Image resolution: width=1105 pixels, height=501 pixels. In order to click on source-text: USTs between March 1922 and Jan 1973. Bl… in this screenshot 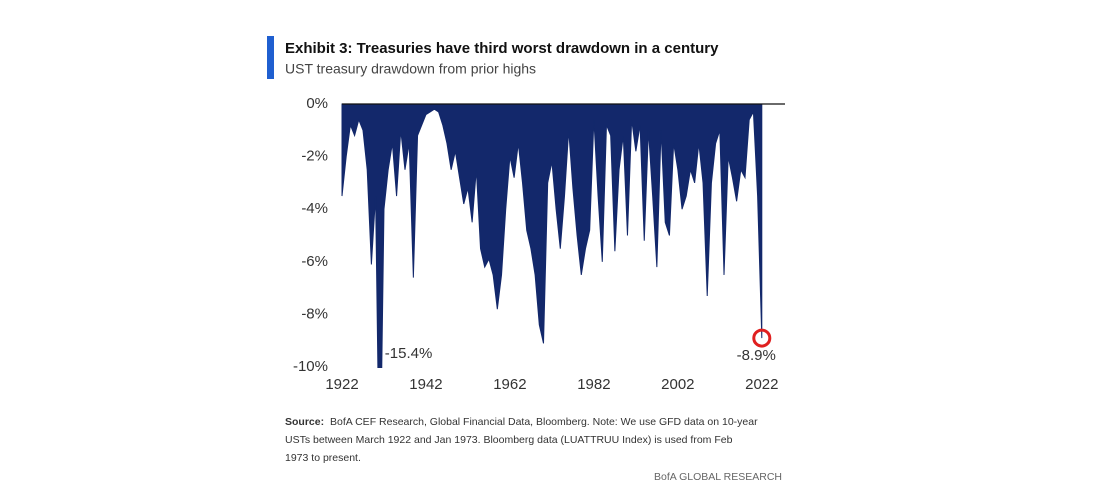, I will do `click(509, 440)`.